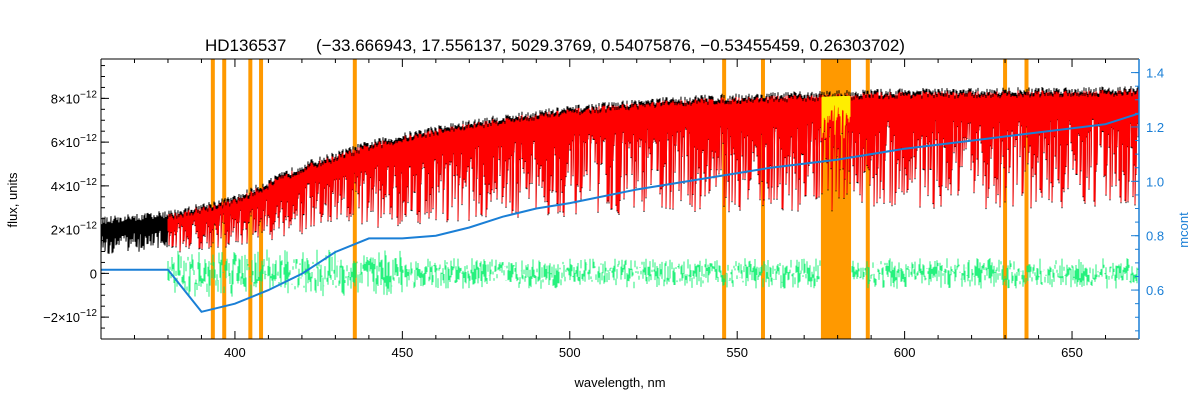 This screenshot has width=1200, height=400. I want to click on residual-line, so click(653, 273).